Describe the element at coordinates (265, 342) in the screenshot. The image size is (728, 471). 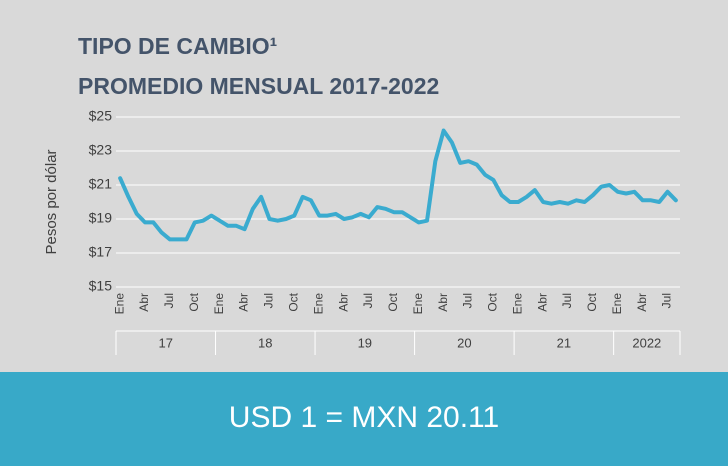
I see `year-label: 18` at that location.